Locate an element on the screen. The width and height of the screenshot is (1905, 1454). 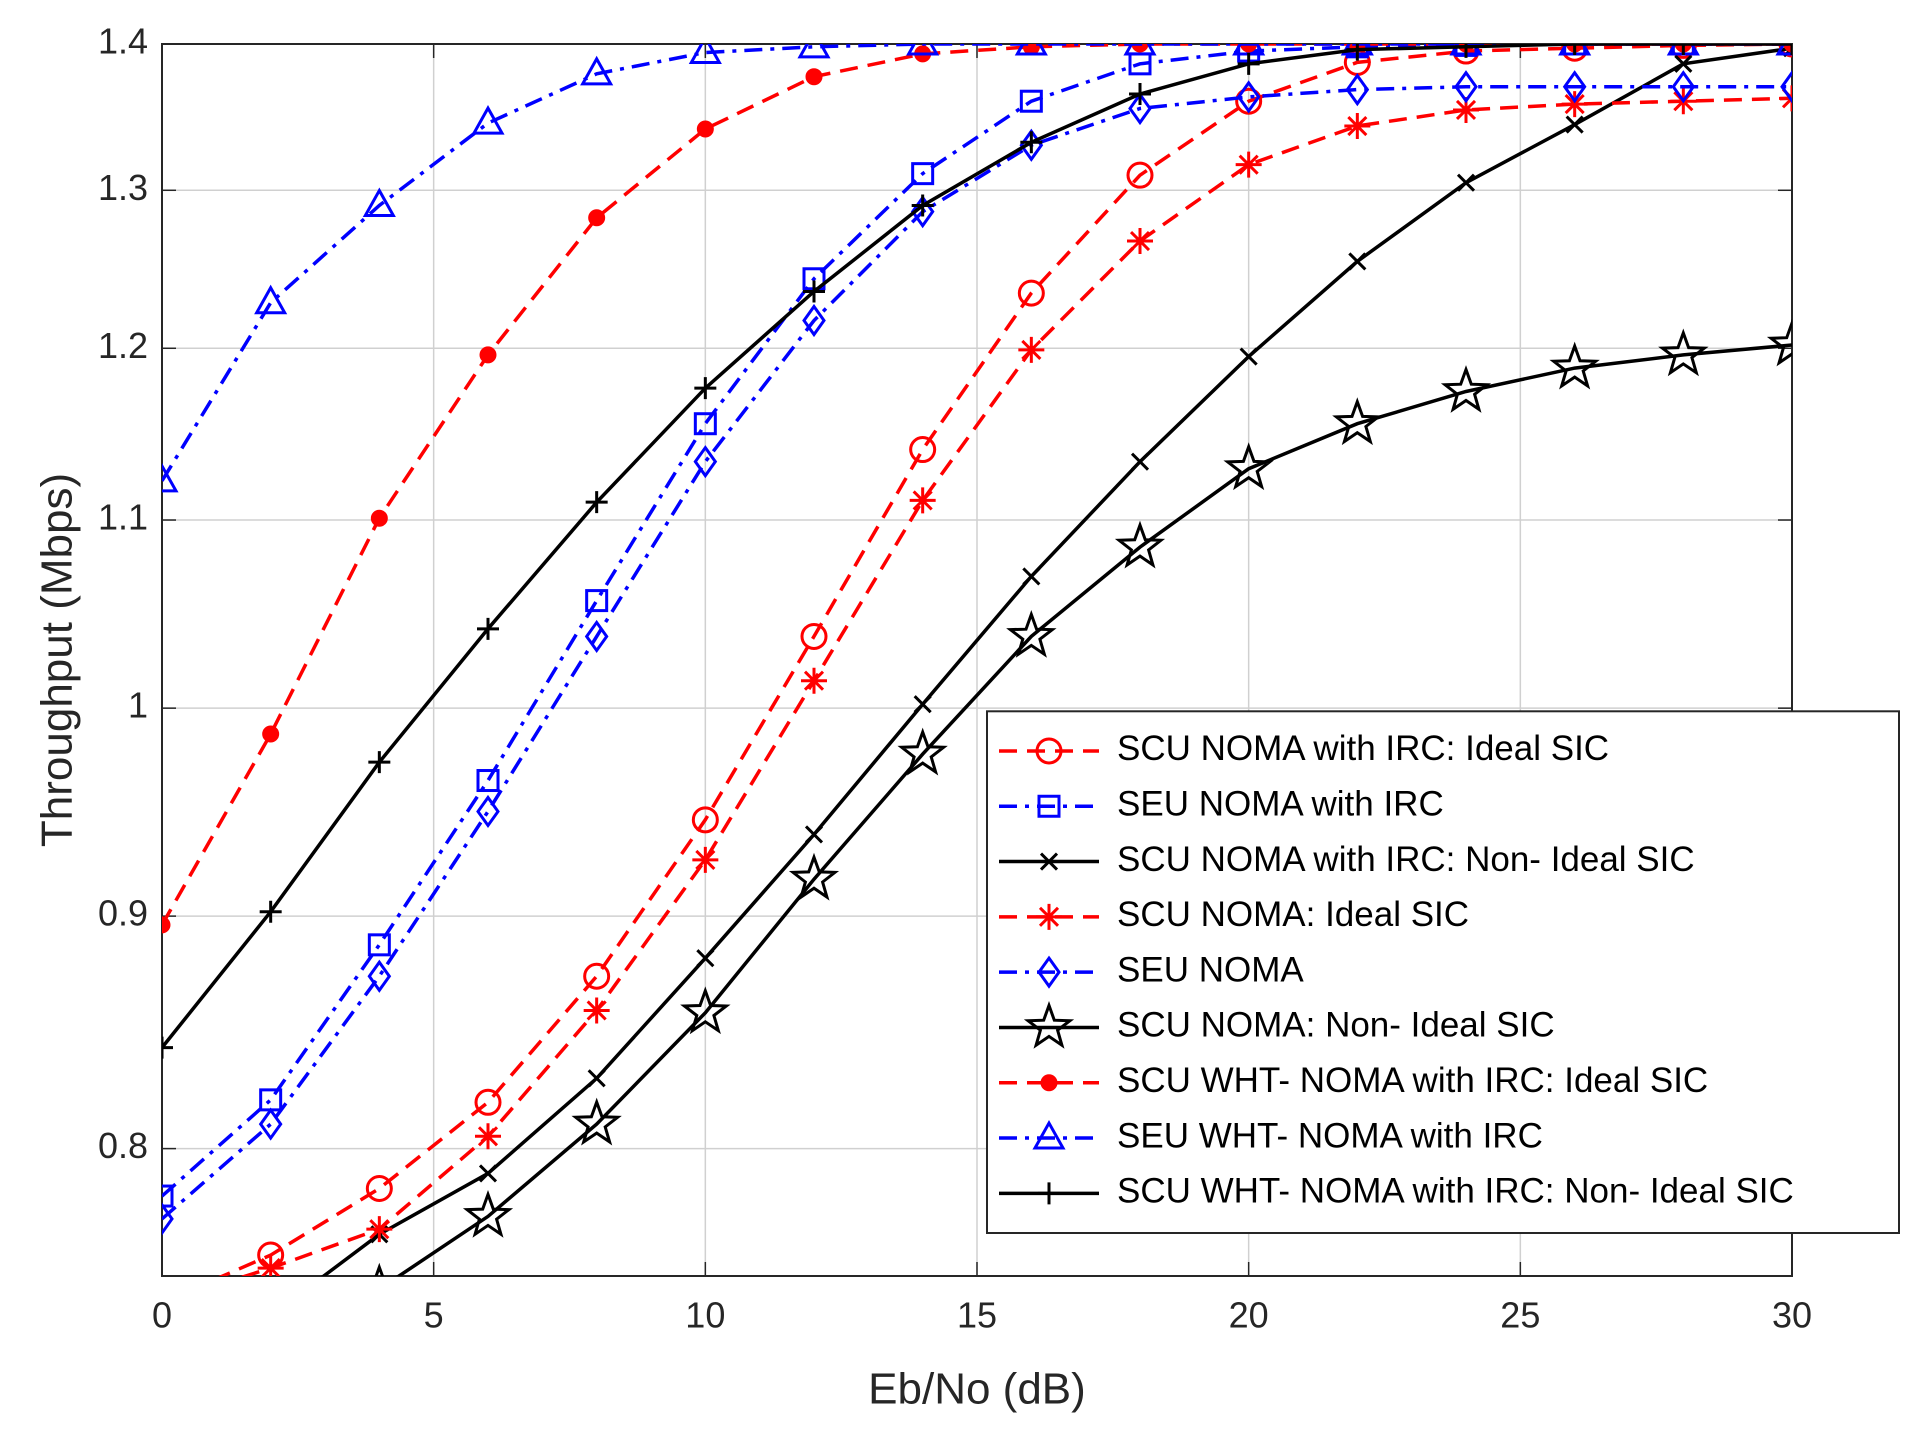
x-tick-label: 0 is located at coordinates (162, 1315).